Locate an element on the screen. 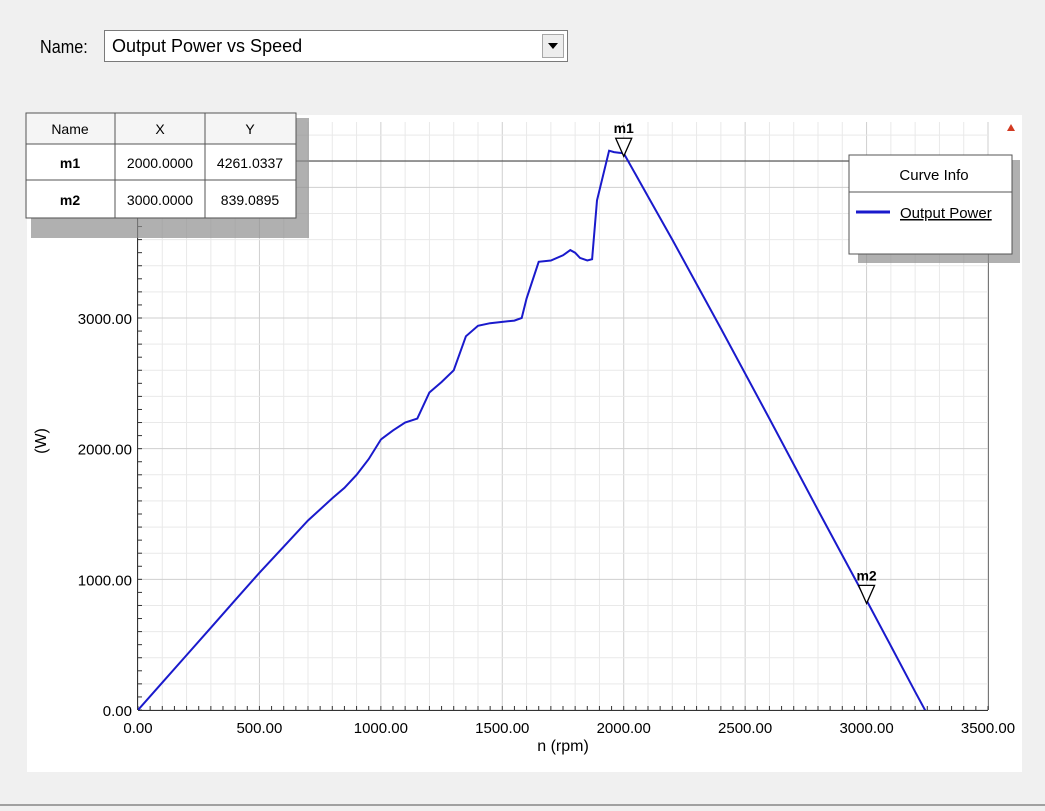 The image size is (1045, 811). marker-m2-label: m2 is located at coordinates (866, 575).